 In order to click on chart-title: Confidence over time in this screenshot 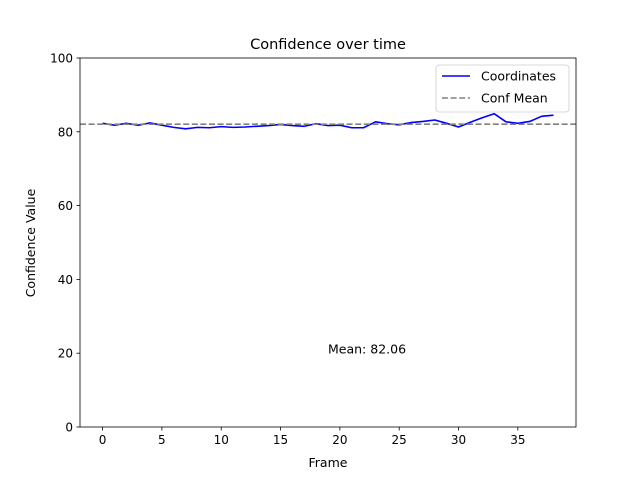, I will do `click(328, 45)`.